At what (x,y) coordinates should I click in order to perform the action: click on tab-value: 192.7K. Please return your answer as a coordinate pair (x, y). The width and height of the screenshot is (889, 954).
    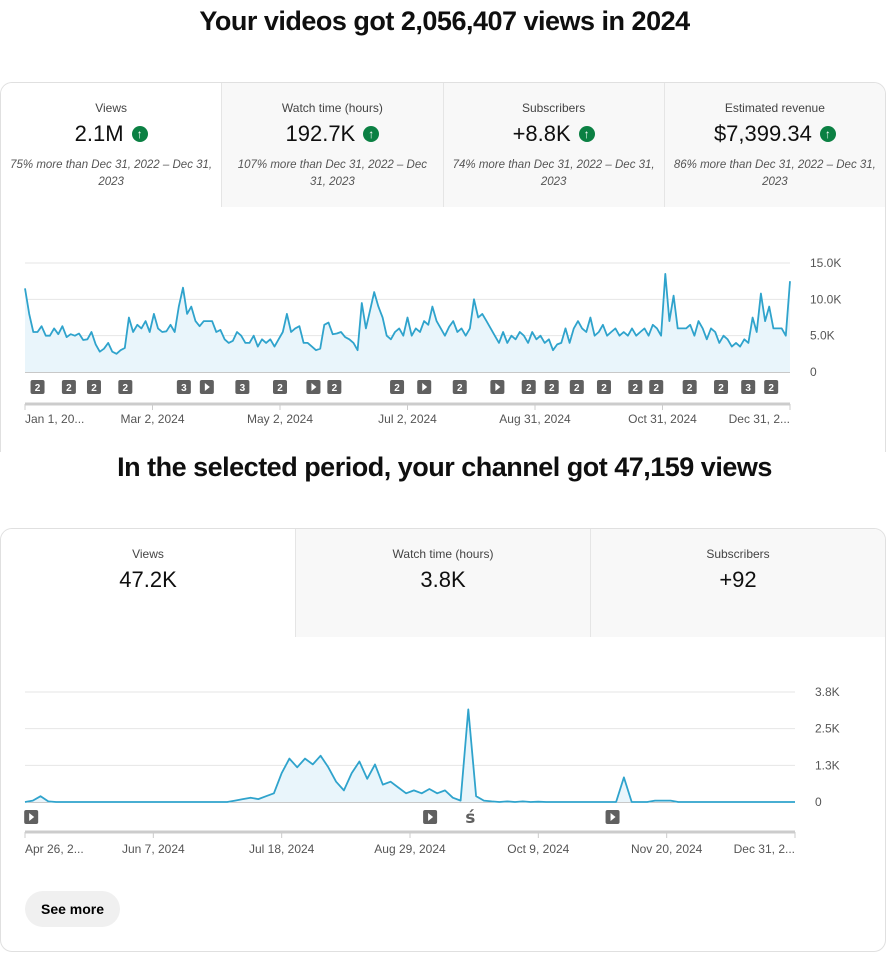
    Looking at the image, I should click on (320, 133).